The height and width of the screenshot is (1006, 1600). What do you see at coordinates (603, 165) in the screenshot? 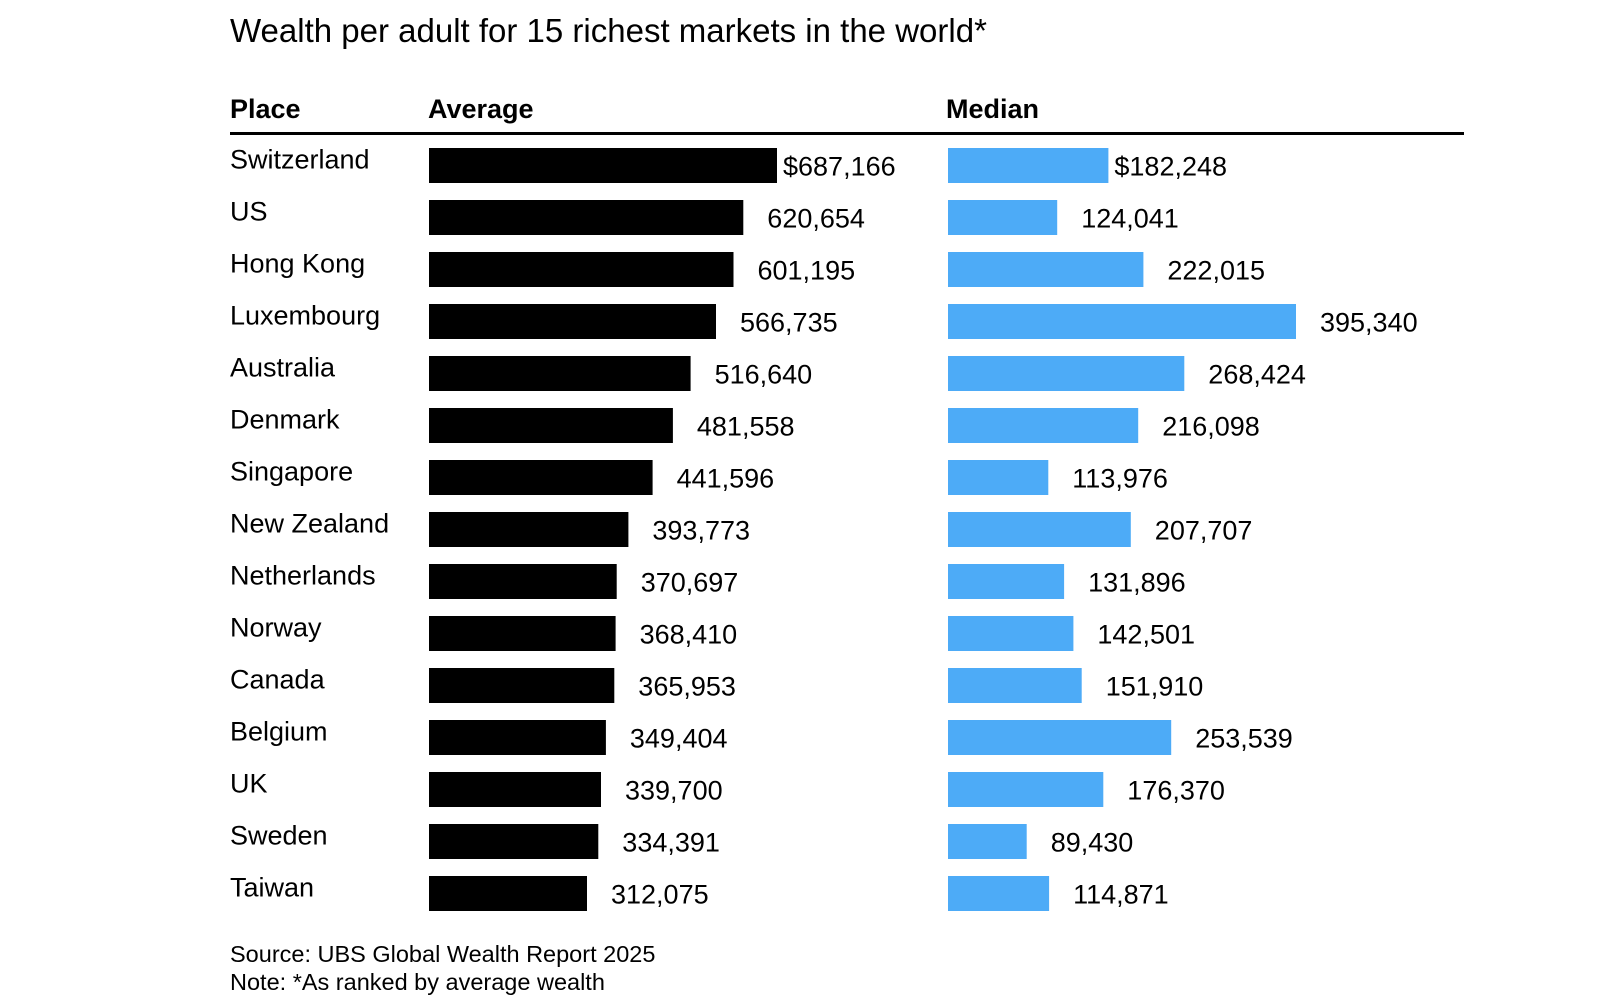
I see `average-bar-switzerland` at bounding box center [603, 165].